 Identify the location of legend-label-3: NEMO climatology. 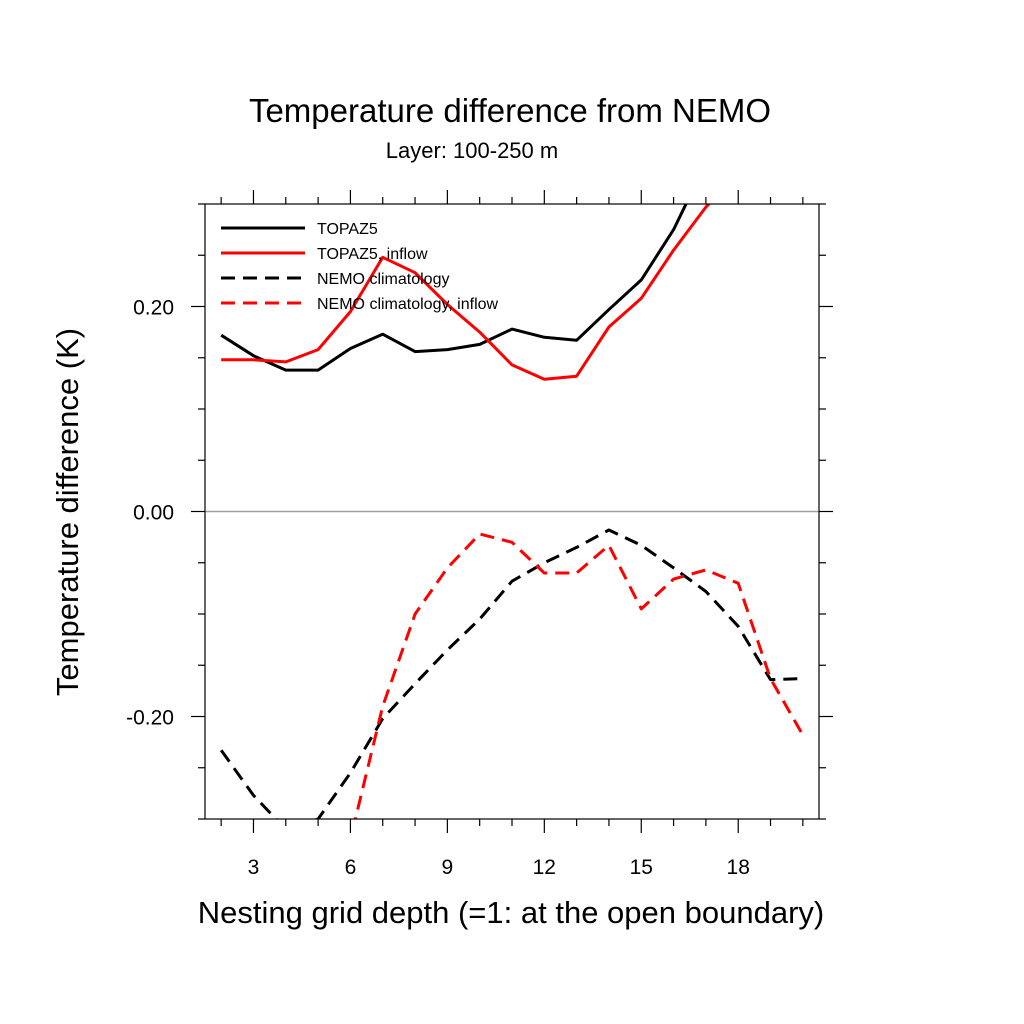
(383, 279).